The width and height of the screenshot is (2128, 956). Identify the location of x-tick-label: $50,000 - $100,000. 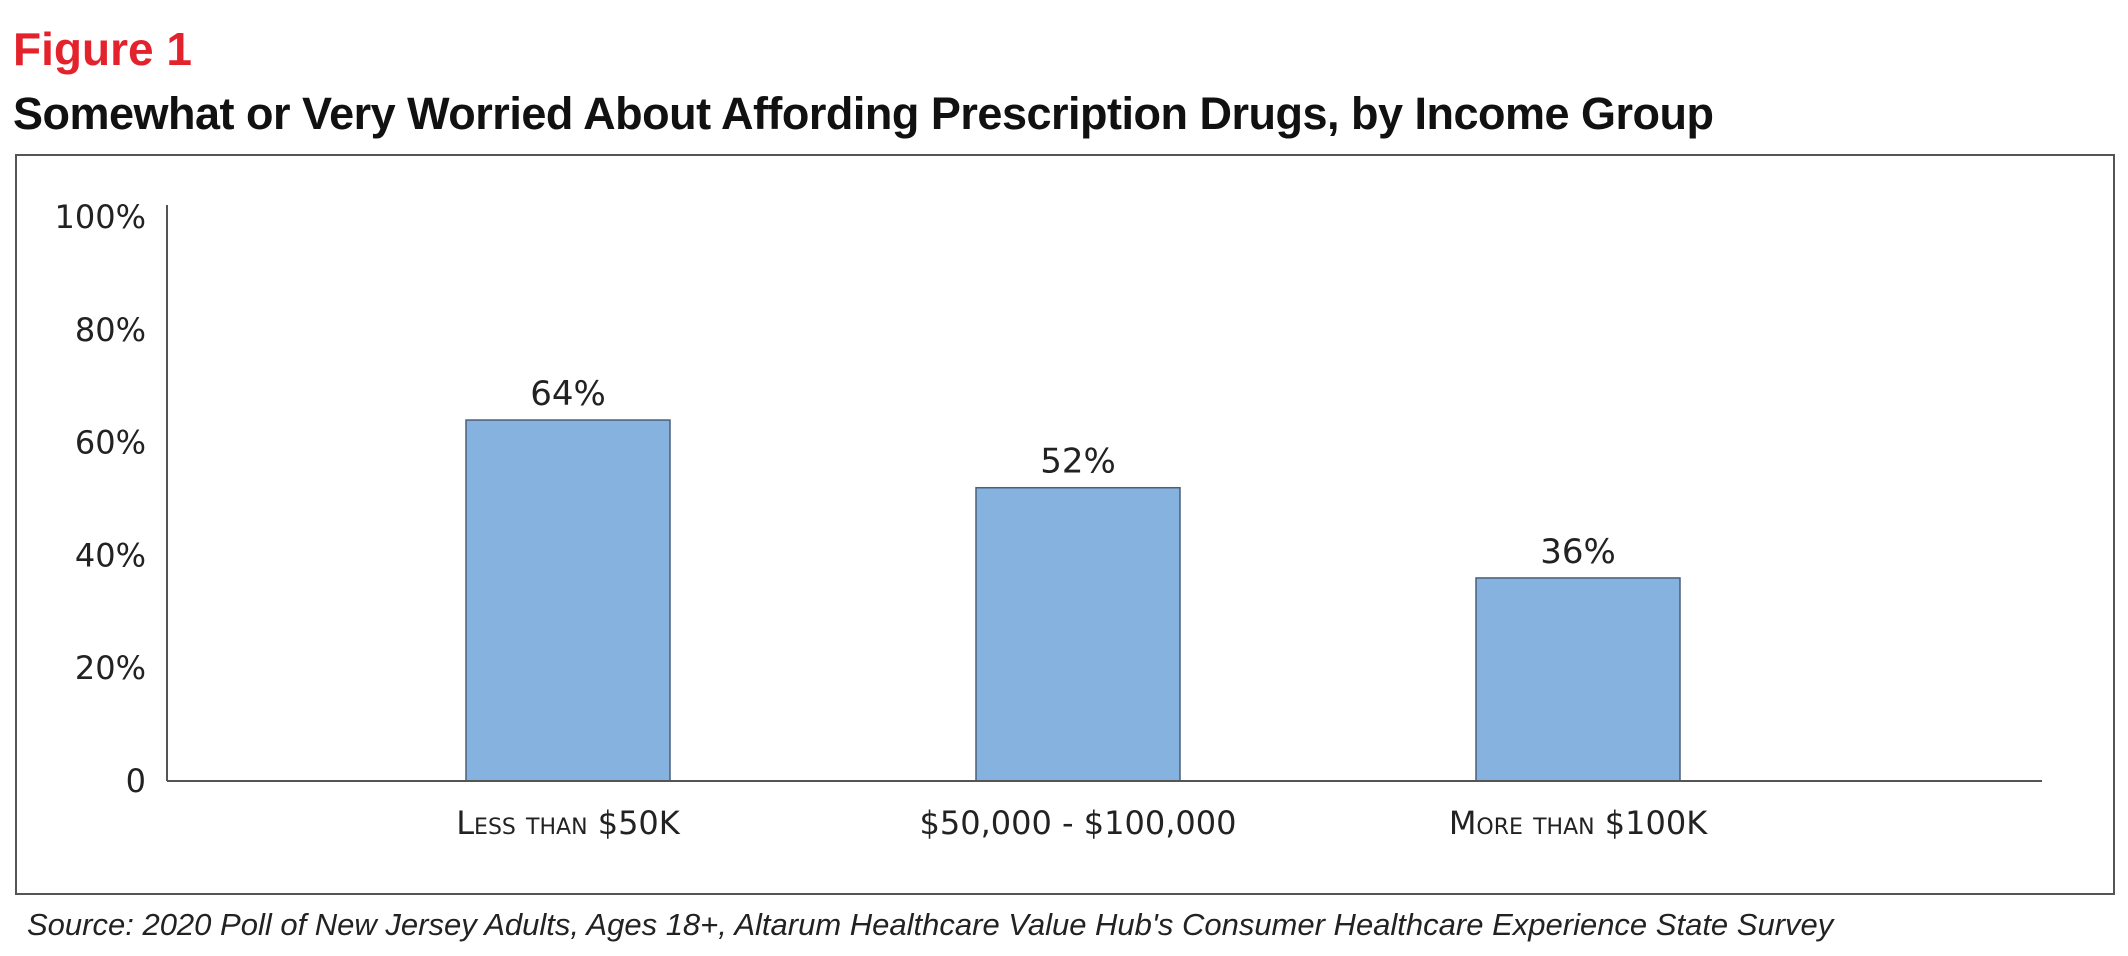
(1078, 823).